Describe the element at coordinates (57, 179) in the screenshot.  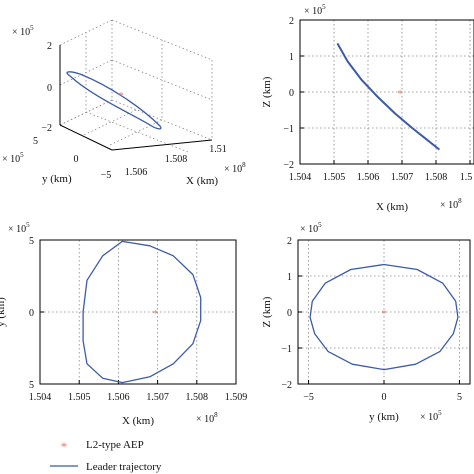
I see `p0-y-axis-label: y (km)` at that location.